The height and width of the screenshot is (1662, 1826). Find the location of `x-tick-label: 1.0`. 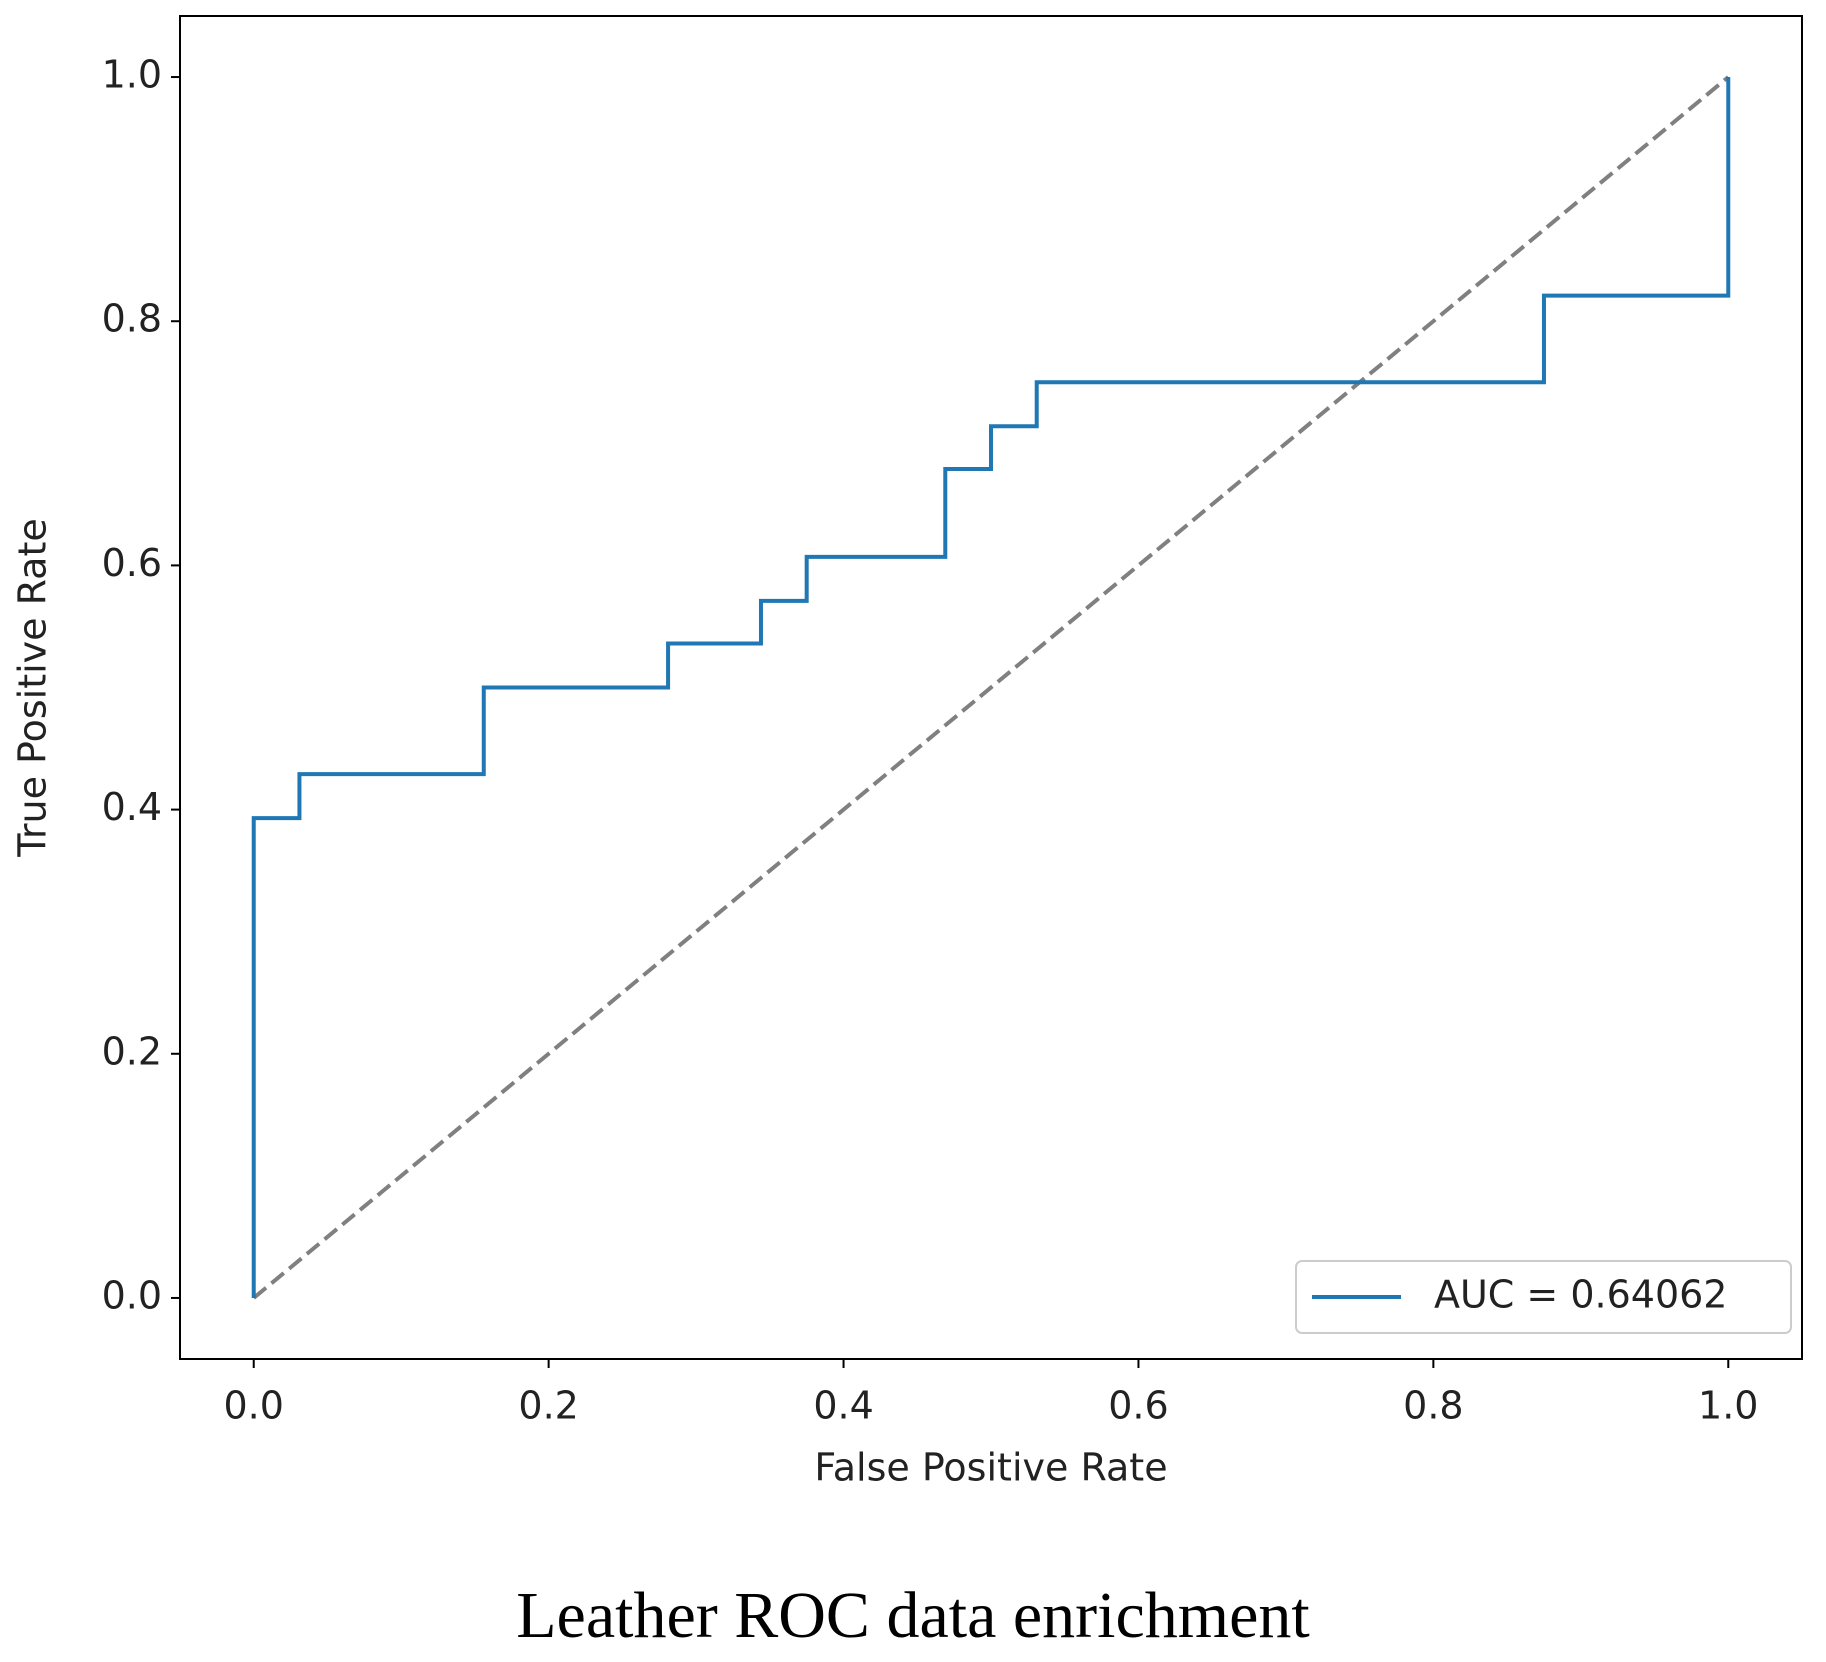

x-tick-label: 1.0 is located at coordinates (1728, 1406).